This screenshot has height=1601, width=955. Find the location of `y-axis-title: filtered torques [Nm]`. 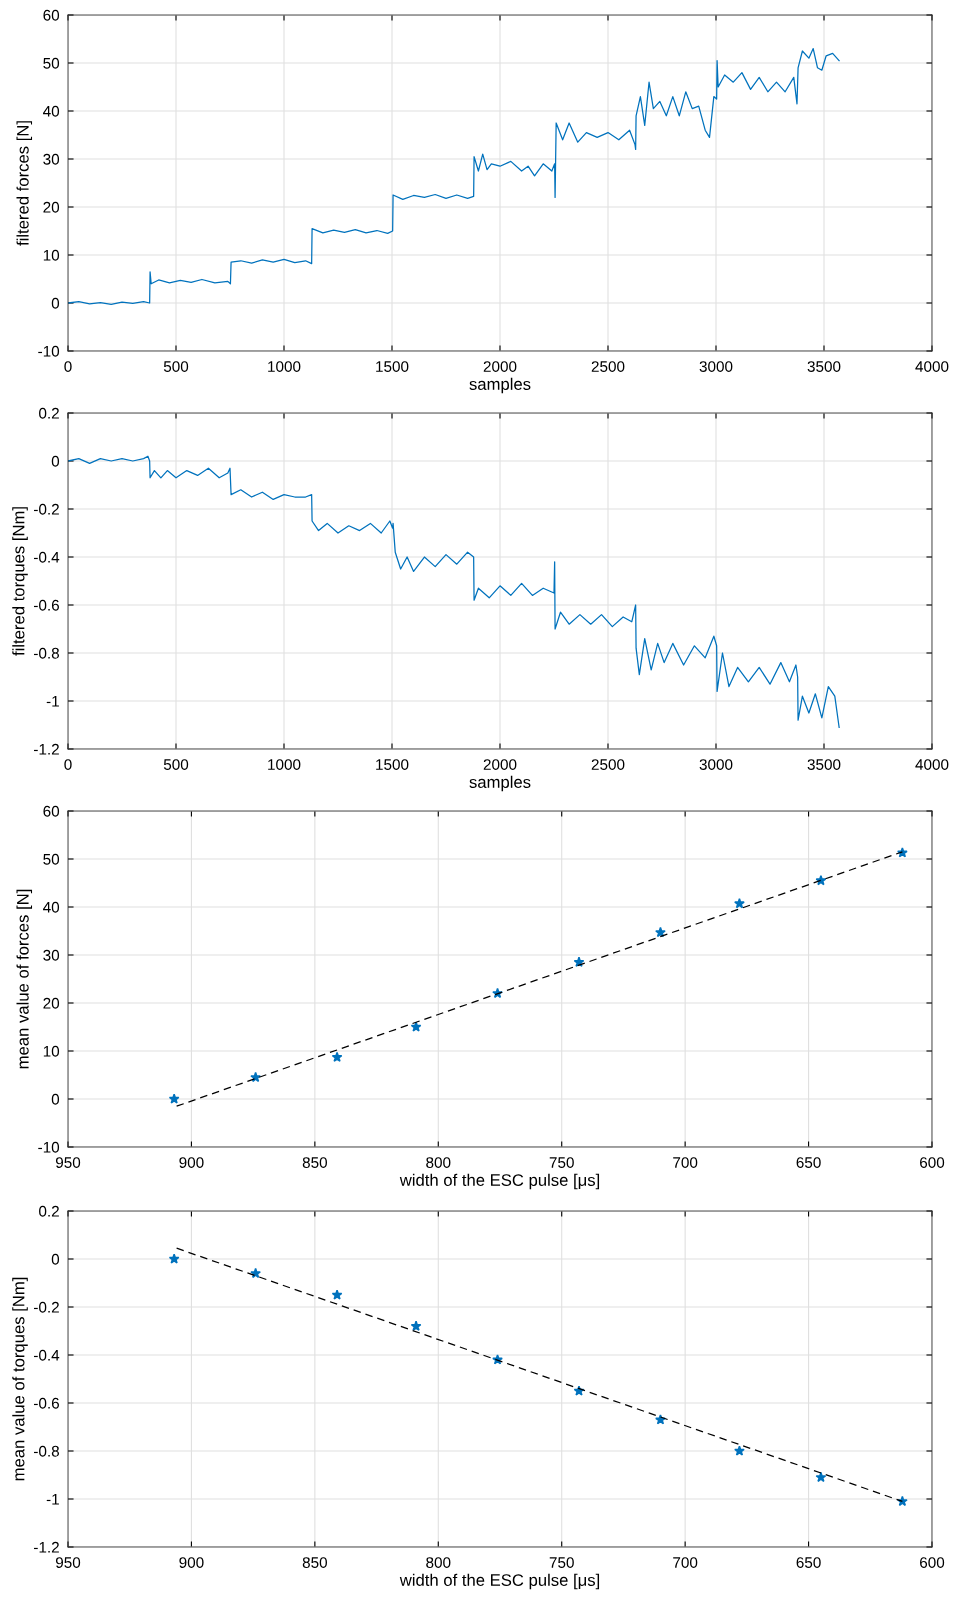

y-axis-title: filtered torques [Nm] is located at coordinates (20, 581).